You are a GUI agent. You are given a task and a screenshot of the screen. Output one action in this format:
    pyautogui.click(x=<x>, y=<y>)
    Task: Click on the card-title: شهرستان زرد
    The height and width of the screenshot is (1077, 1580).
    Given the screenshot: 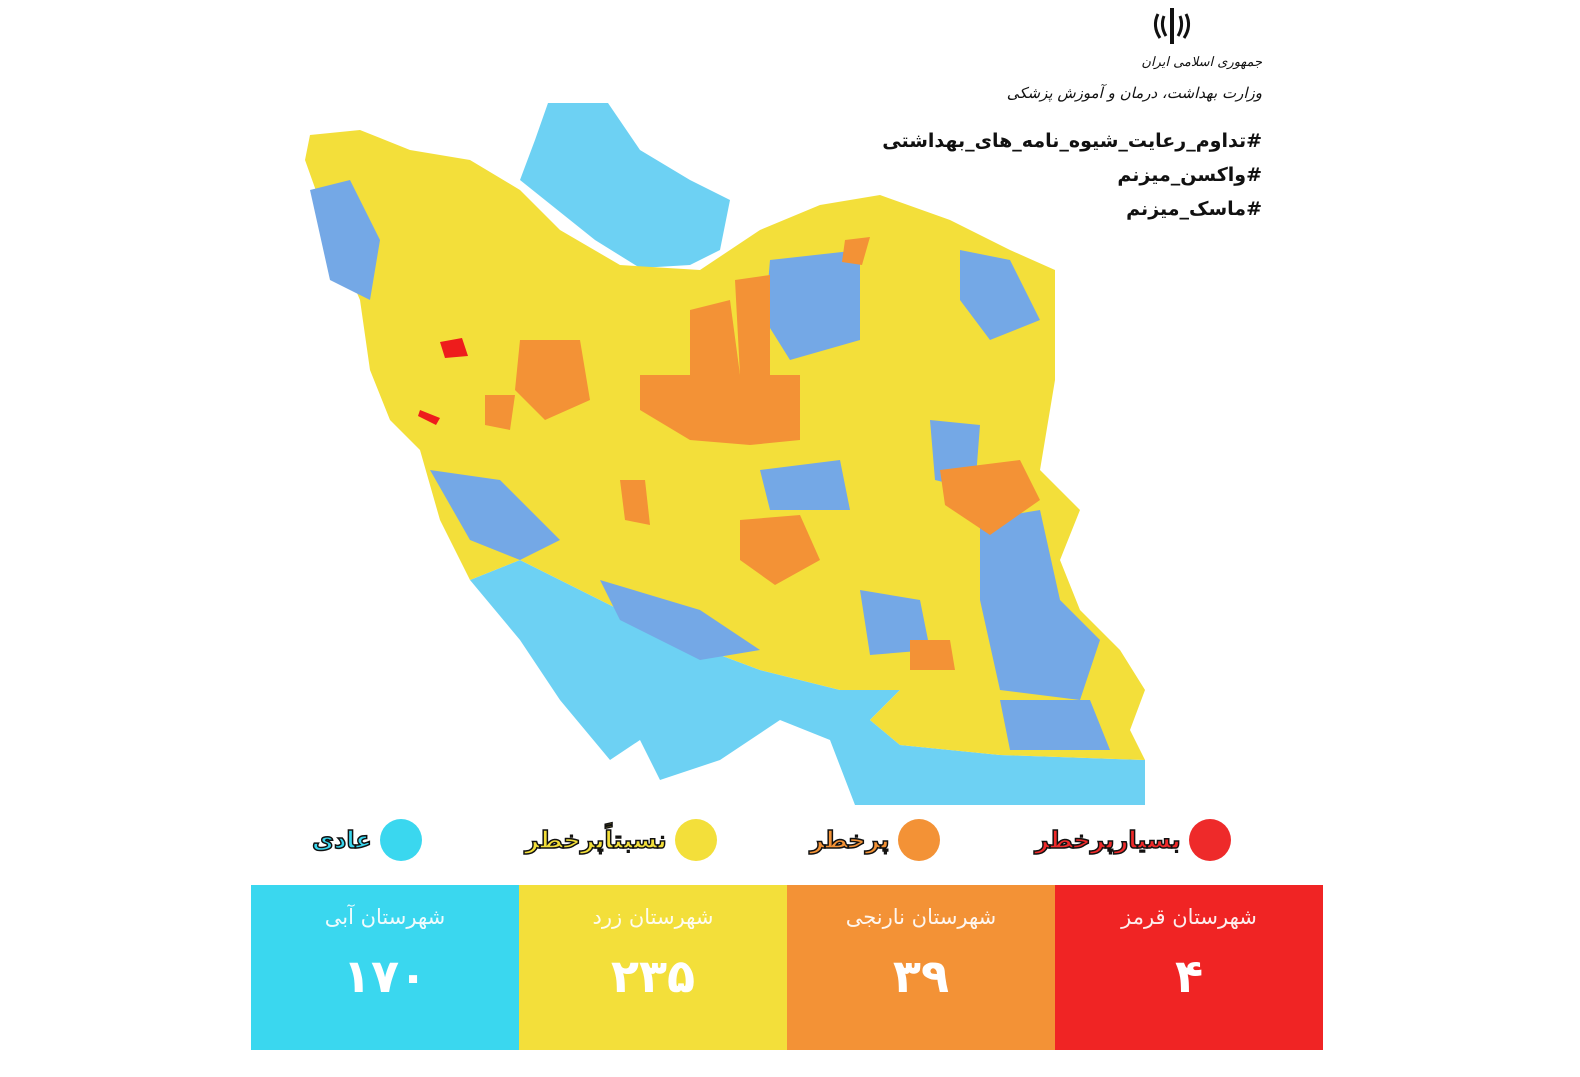 What is the action you would take?
    pyautogui.click(x=653, y=917)
    